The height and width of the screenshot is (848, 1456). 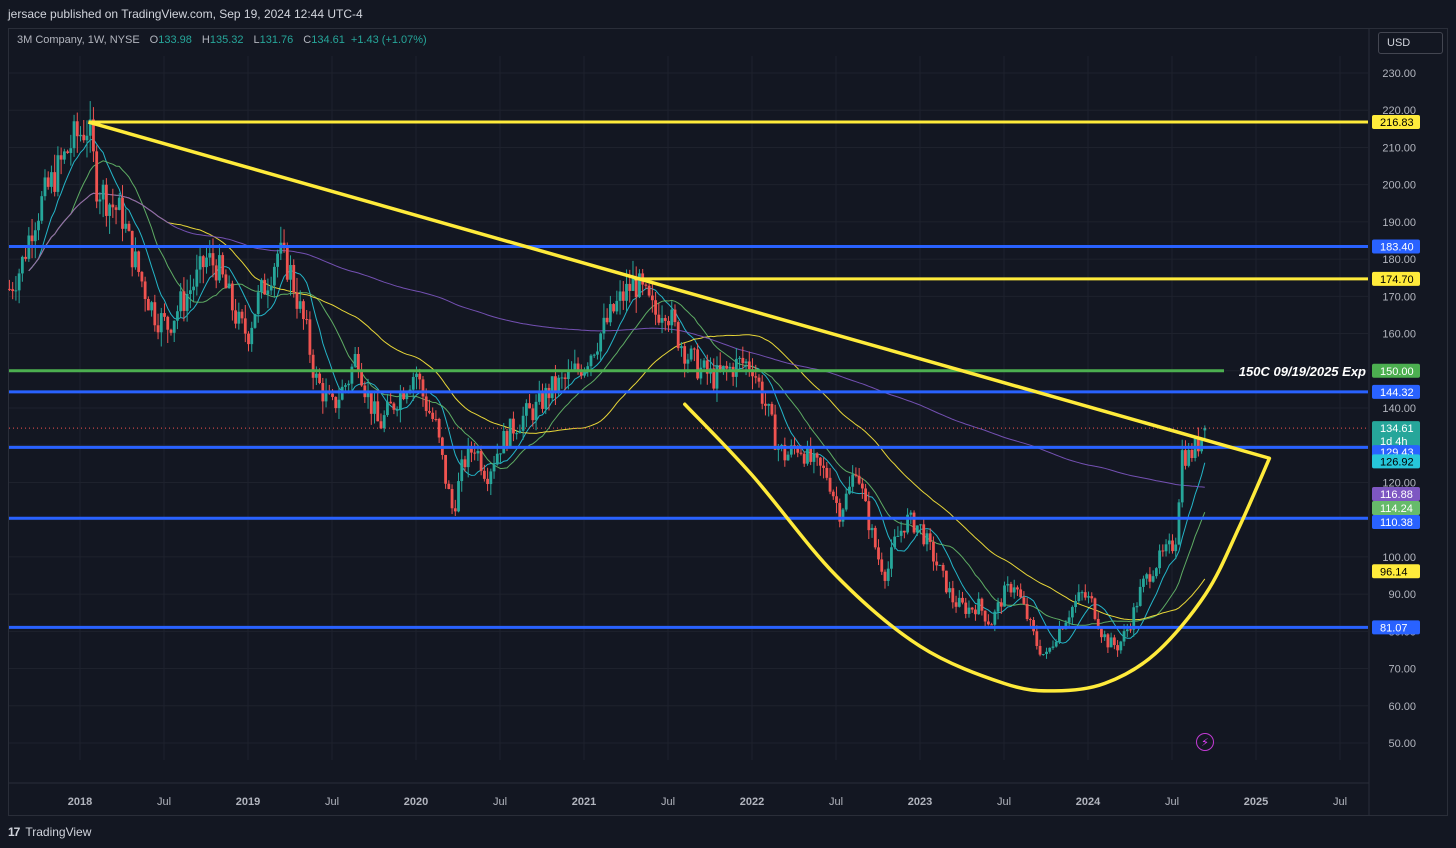 What do you see at coordinates (1399, 558) in the screenshot?
I see `y-tick-label: 100.00` at bounding box center [1399, 558].